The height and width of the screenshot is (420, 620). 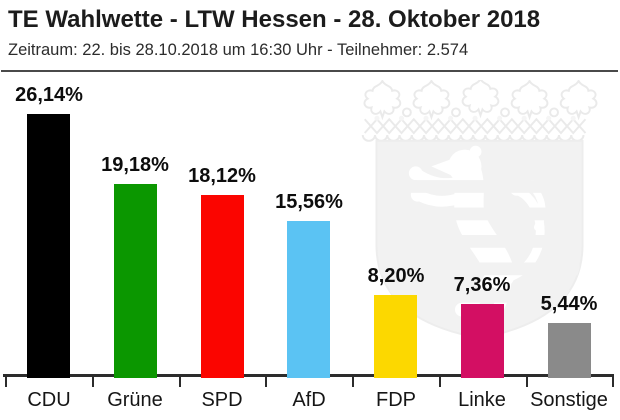 I want to click on bar-gr-ne, so click(x=135, y=281).